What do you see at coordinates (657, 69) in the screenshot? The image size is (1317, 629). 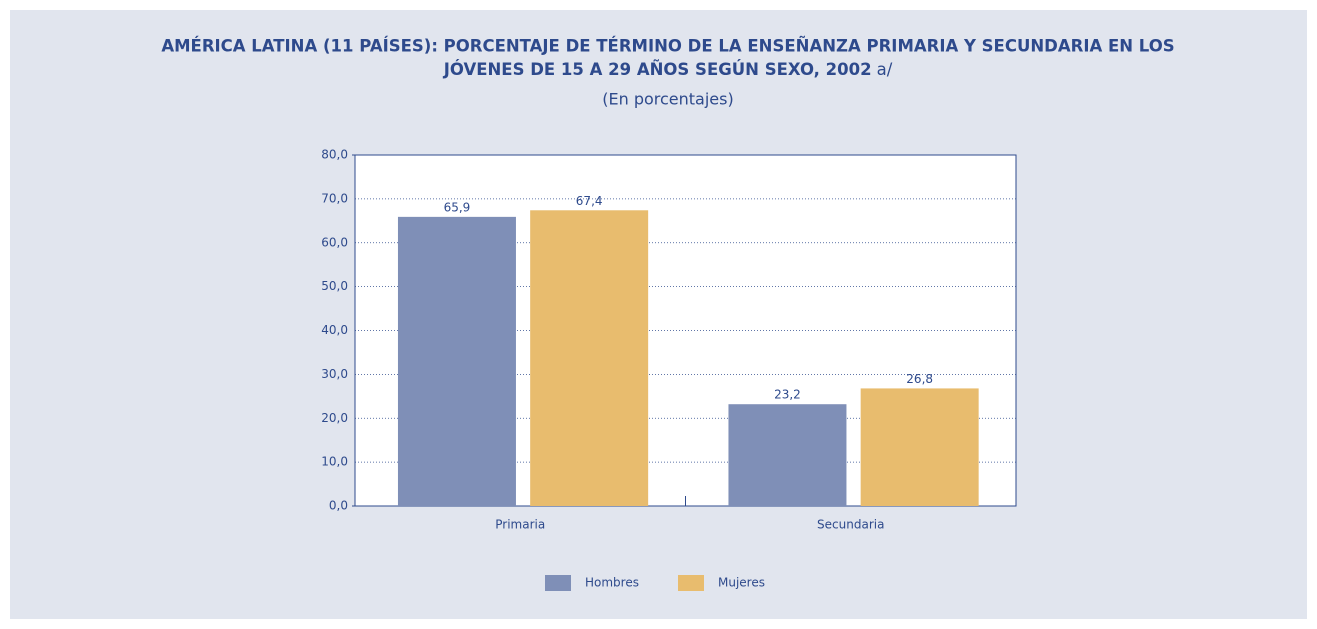 I see `chart-title-line: JÓVENES DE 15 A 29 AÑOS SEGÚN SEXO, 2002` at bounding box center [657, 69].